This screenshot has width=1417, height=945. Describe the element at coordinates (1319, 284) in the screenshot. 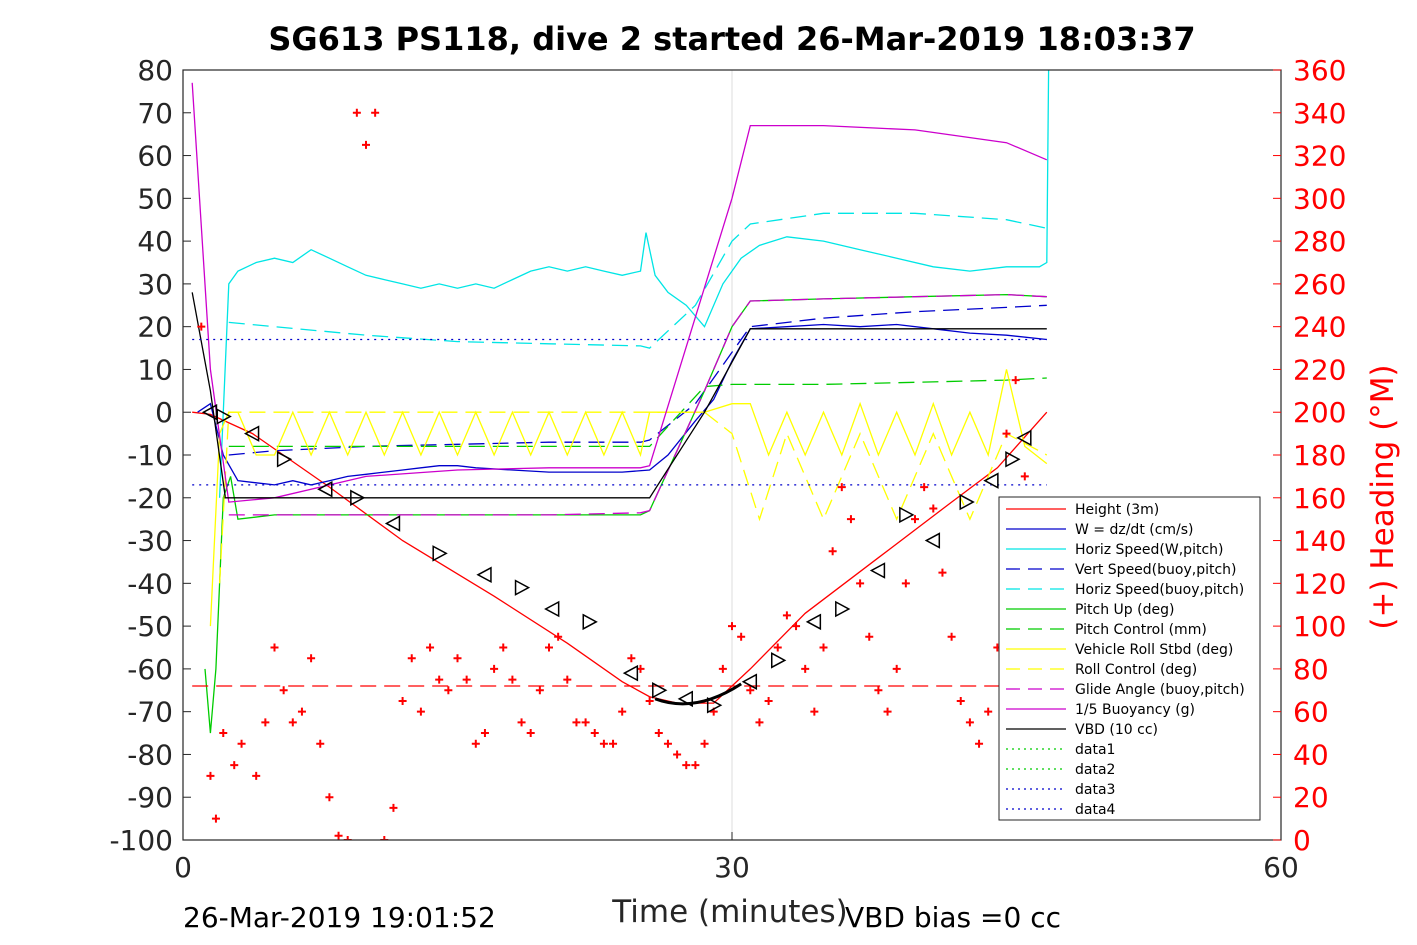

I see `right-tick-label: 260` at that location.